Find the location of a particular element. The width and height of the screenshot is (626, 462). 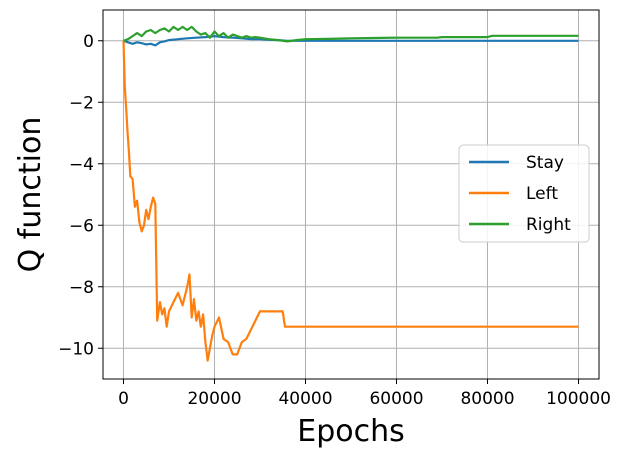

y-tick-label: −6 is located at coordinates (81, 226).